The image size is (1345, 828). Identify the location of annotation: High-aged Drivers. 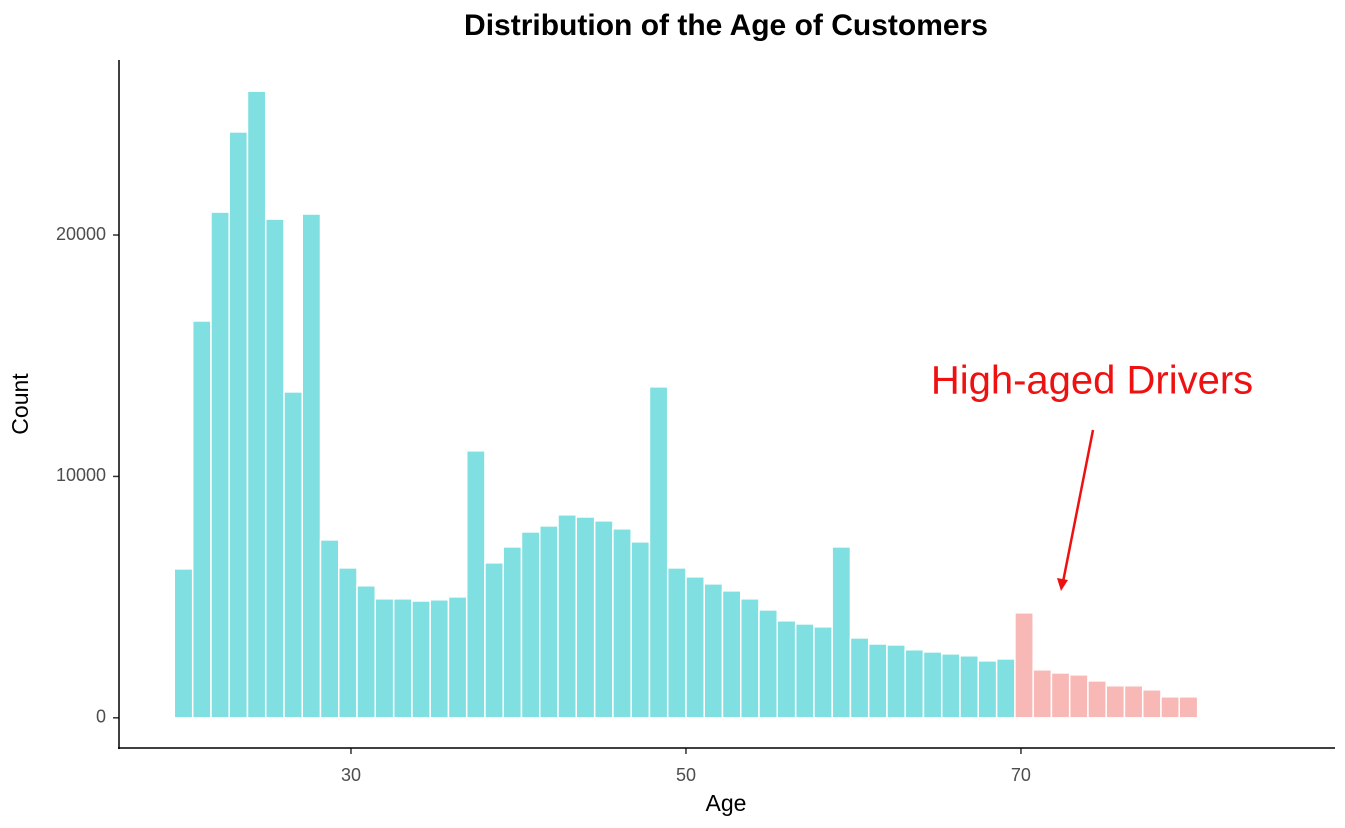
(1092, 381).